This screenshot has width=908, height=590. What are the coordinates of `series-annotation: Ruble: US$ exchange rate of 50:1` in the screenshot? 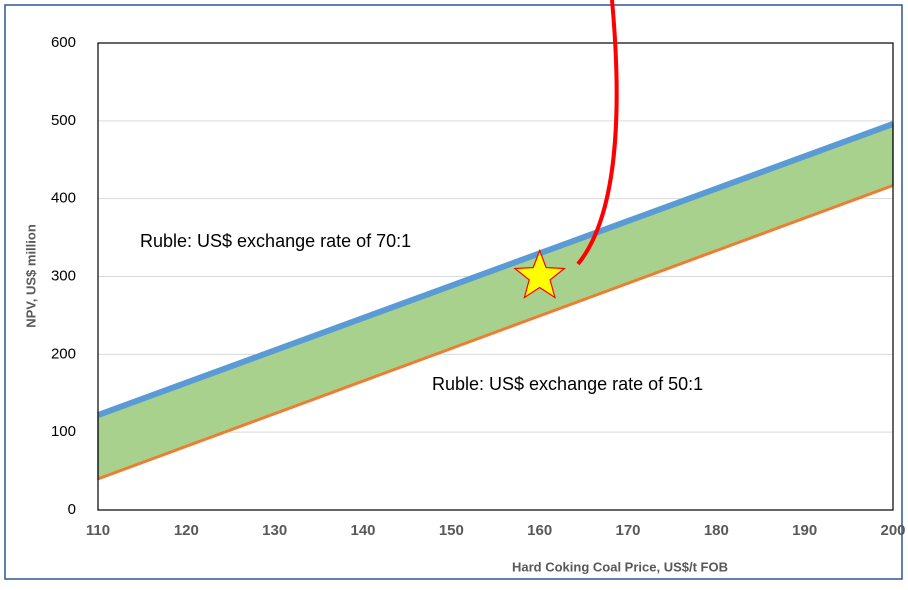 It's located at (567, 384).